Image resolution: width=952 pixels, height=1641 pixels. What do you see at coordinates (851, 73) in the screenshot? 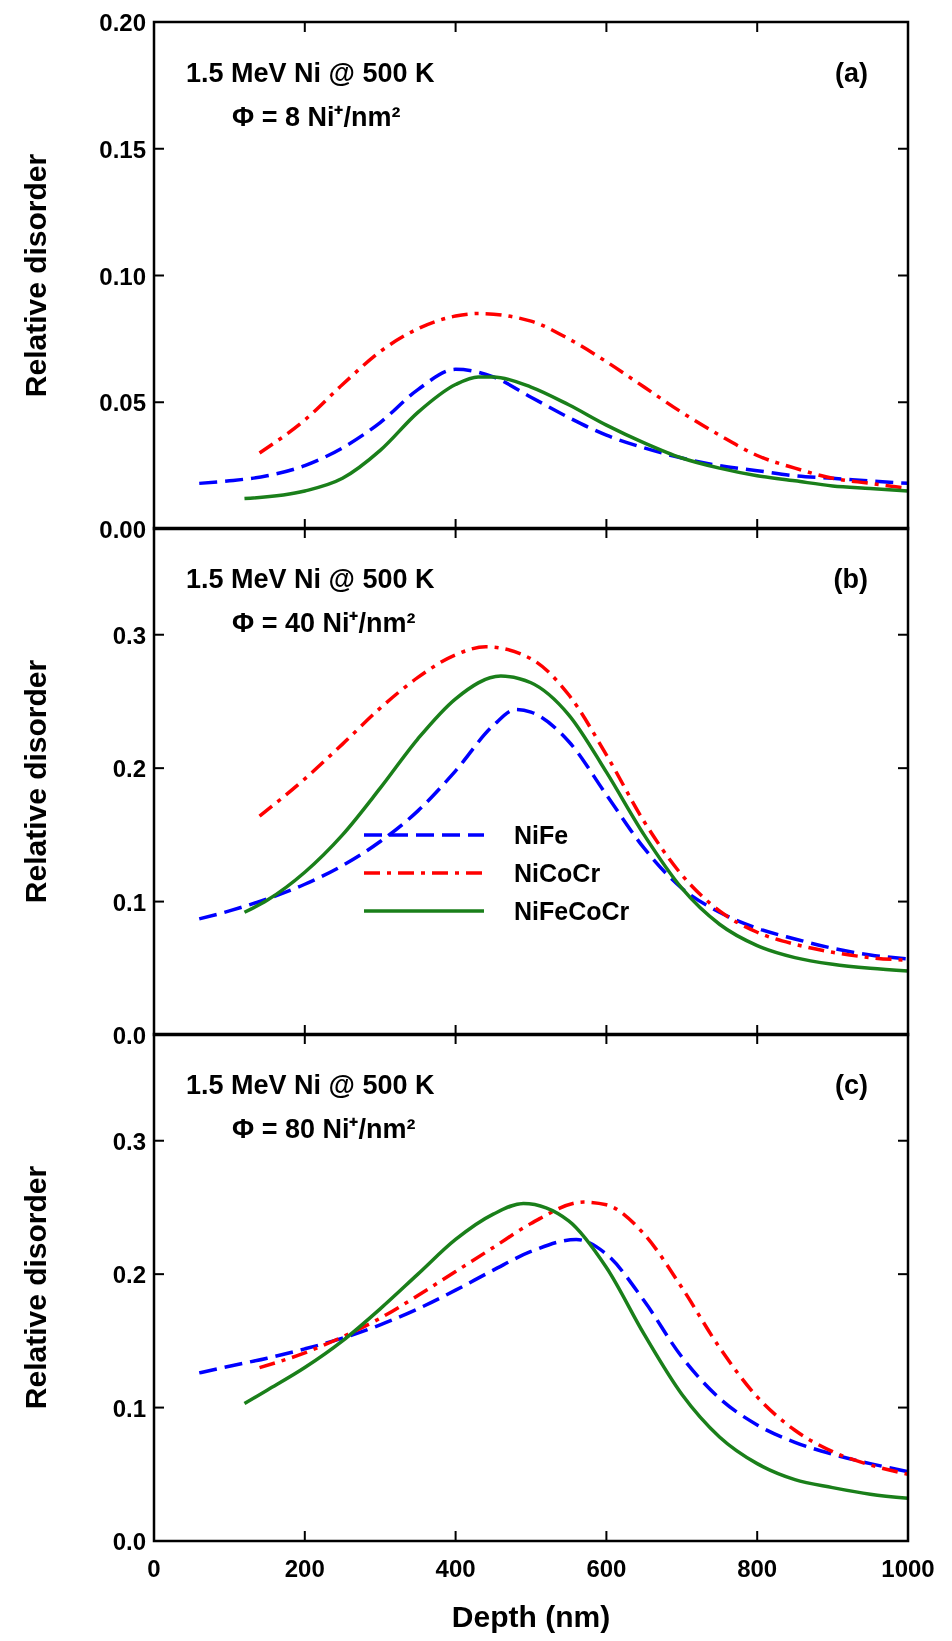
I see `annotation: (a)` at bounding box center [851, 73].